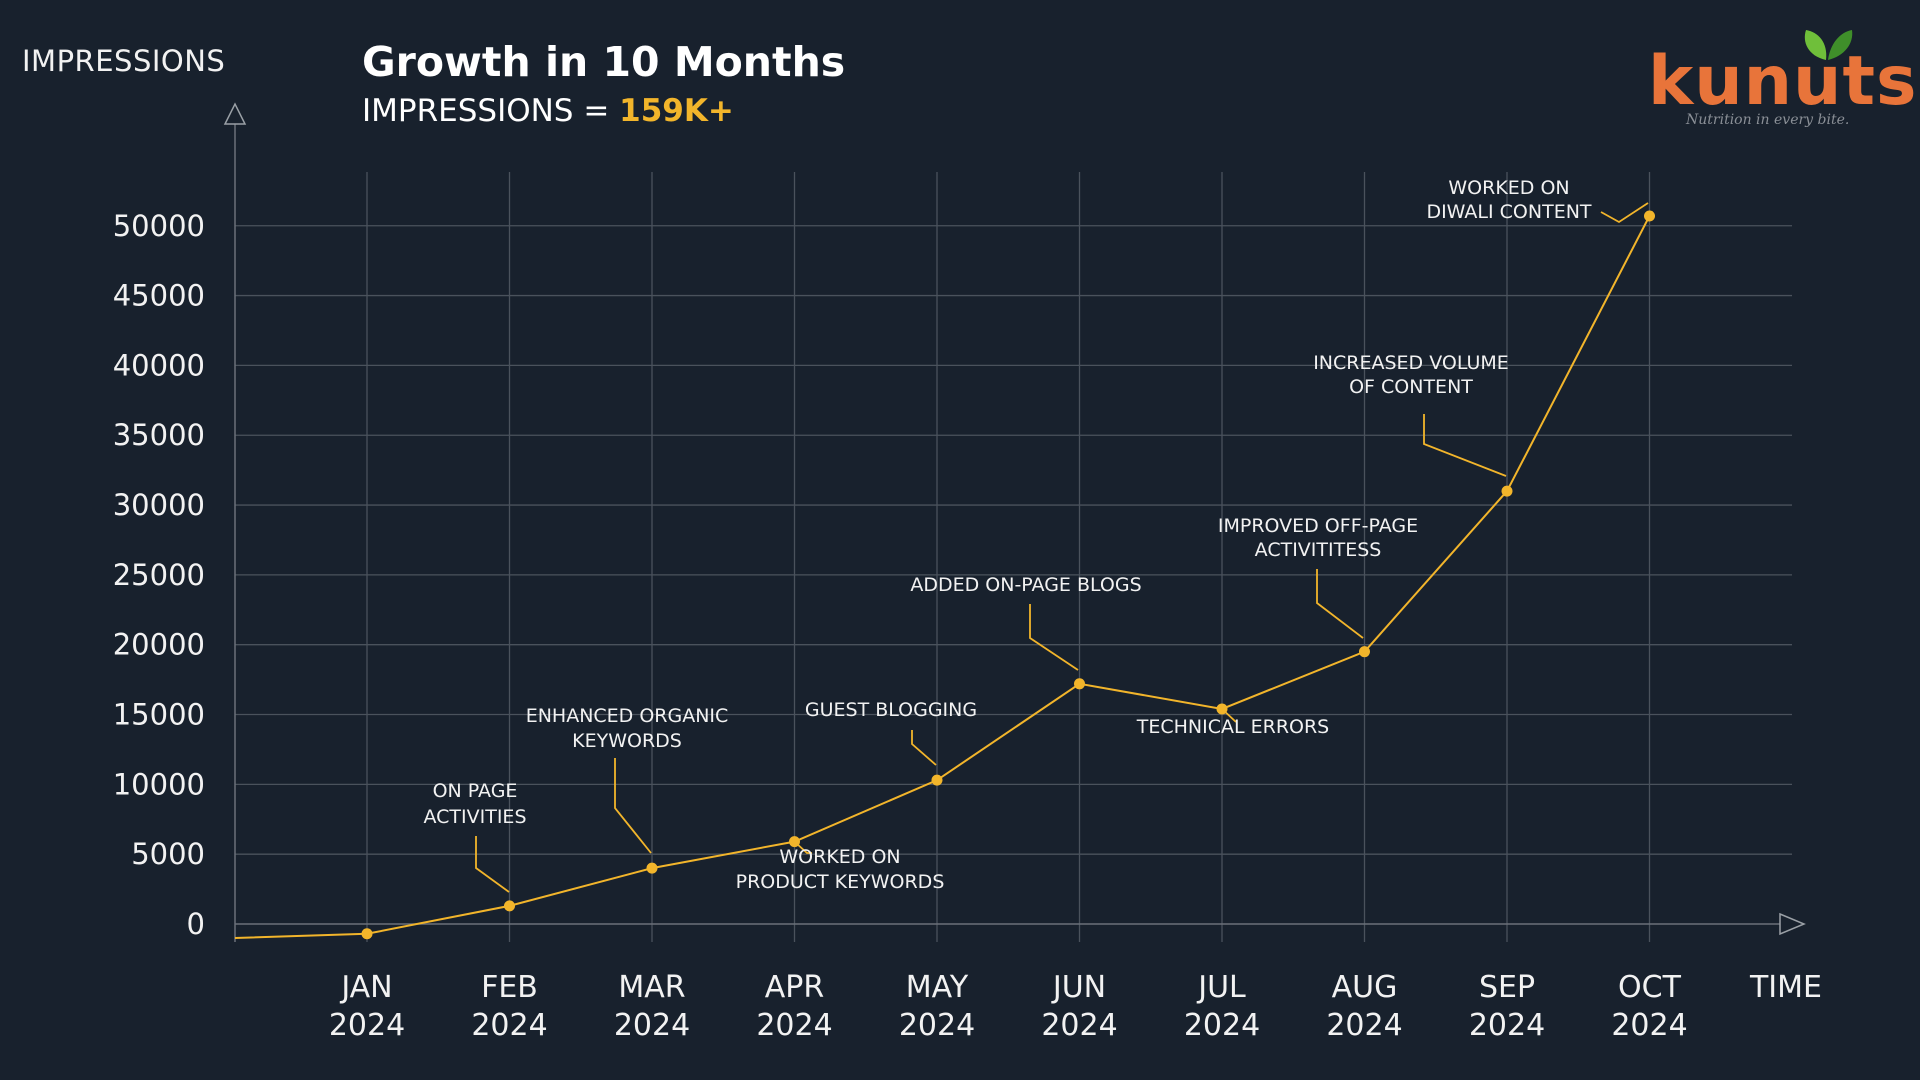  I want to click on x-tick-month: OCT, so click(1650, 987).